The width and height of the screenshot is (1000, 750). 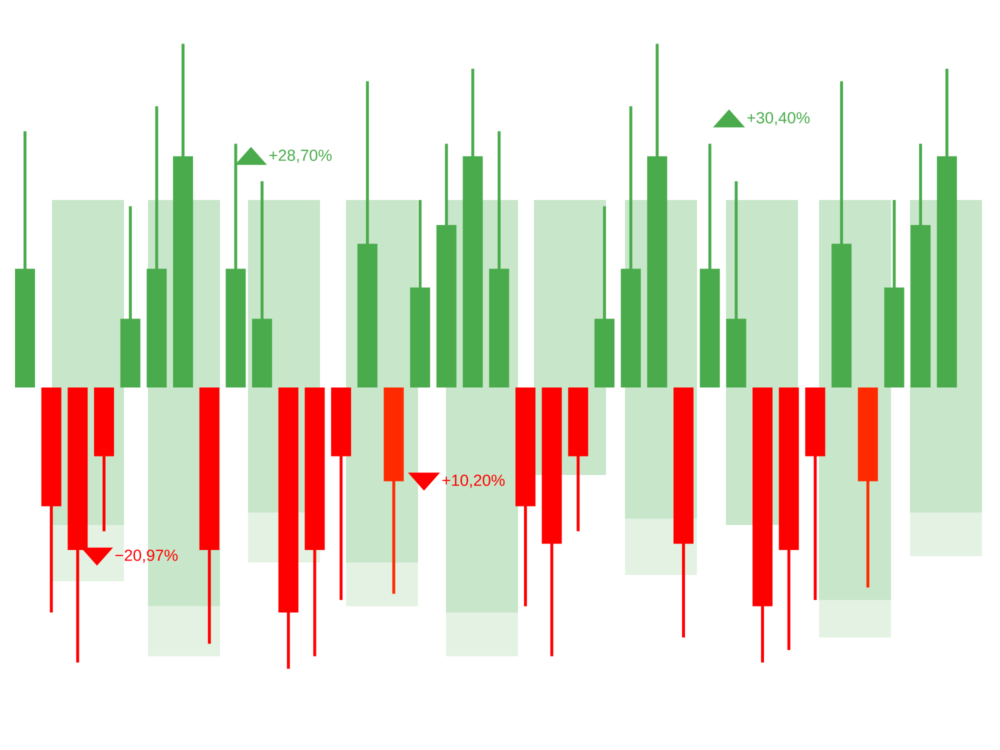 What do you see at coordinates (146, 556) in the screenshot?
I see `annotation: −20,97%` at bounding box center [146, 556].